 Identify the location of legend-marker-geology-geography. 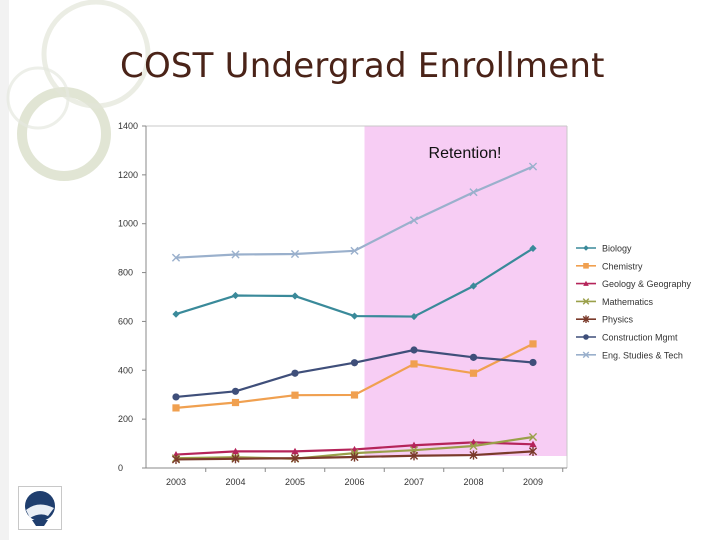
(586, 283).